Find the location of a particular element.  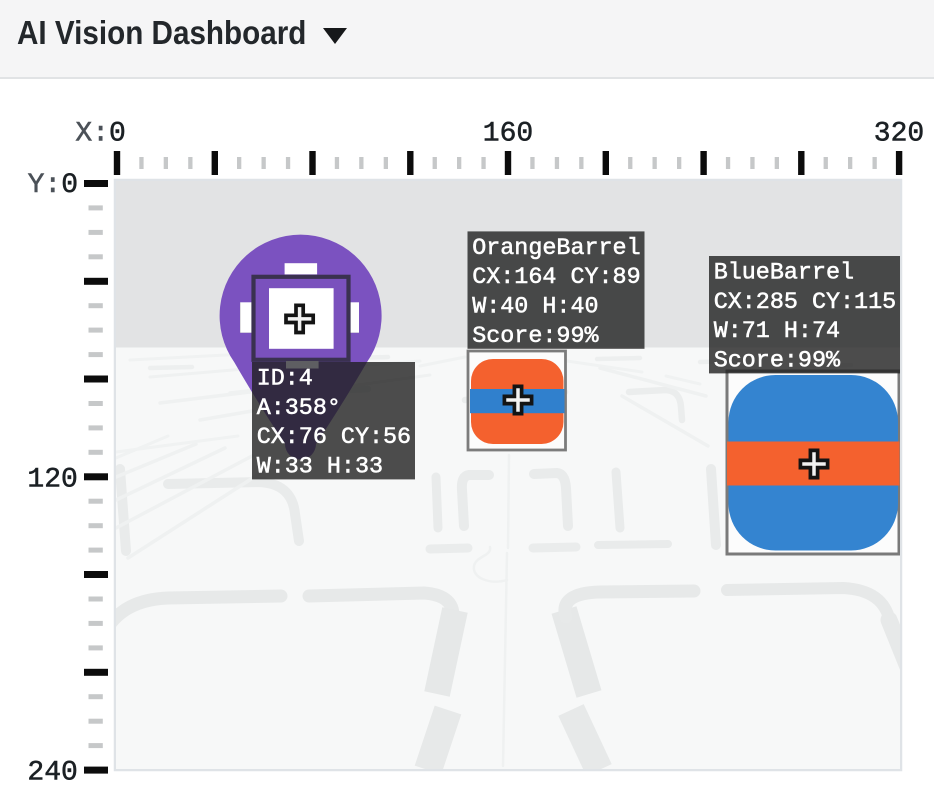

svg-text: CX:164 CY:89 is located at coordinates (556, 278).